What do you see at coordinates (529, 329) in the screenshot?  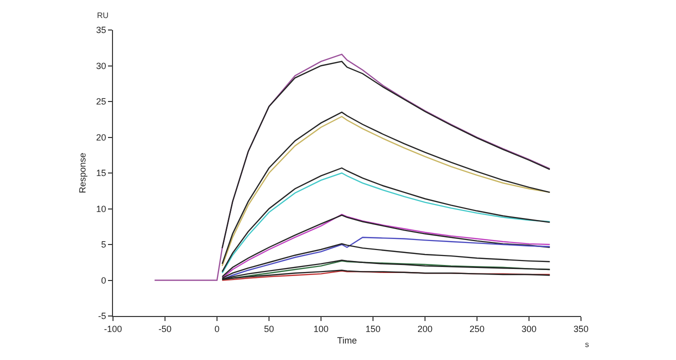 I see `x-tick-label: 300` at bounding box center [529, 329].